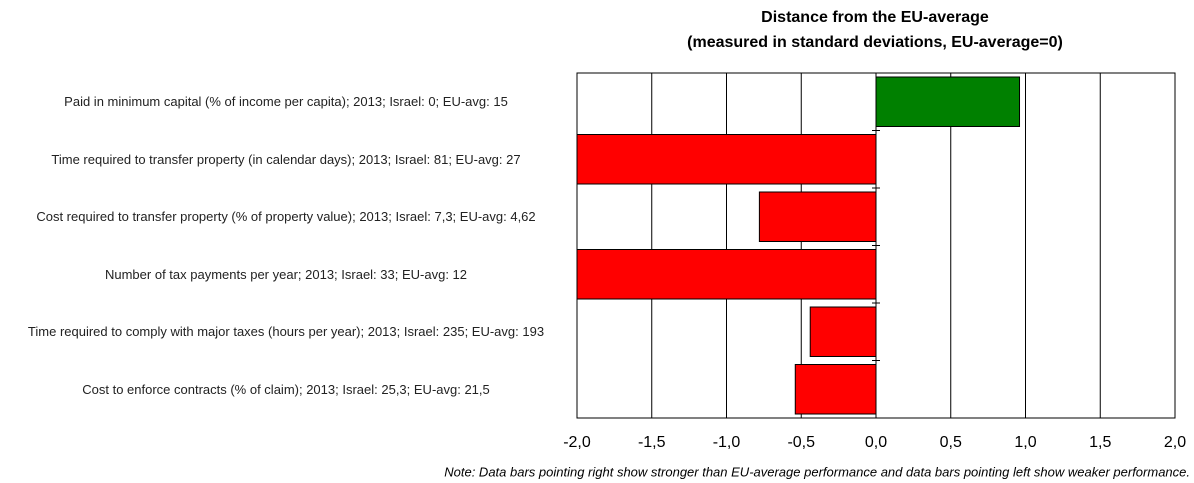  Describe the element at coordinates (951, 442) in the screenshot. I see `x-tick-label: 0,5` at that location.